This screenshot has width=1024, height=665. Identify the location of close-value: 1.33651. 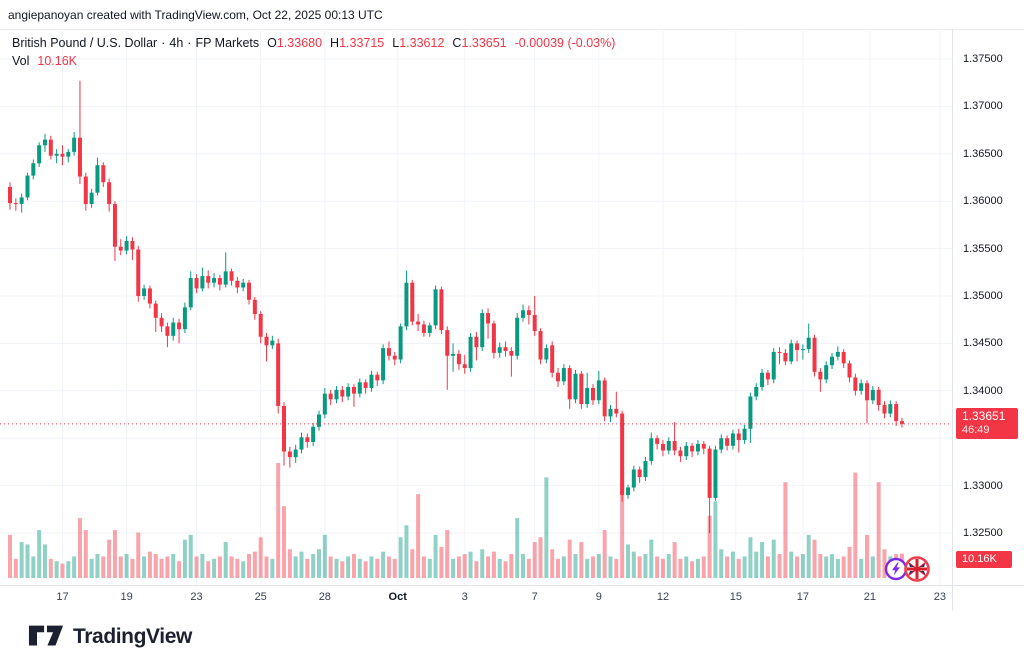
(484, 43).